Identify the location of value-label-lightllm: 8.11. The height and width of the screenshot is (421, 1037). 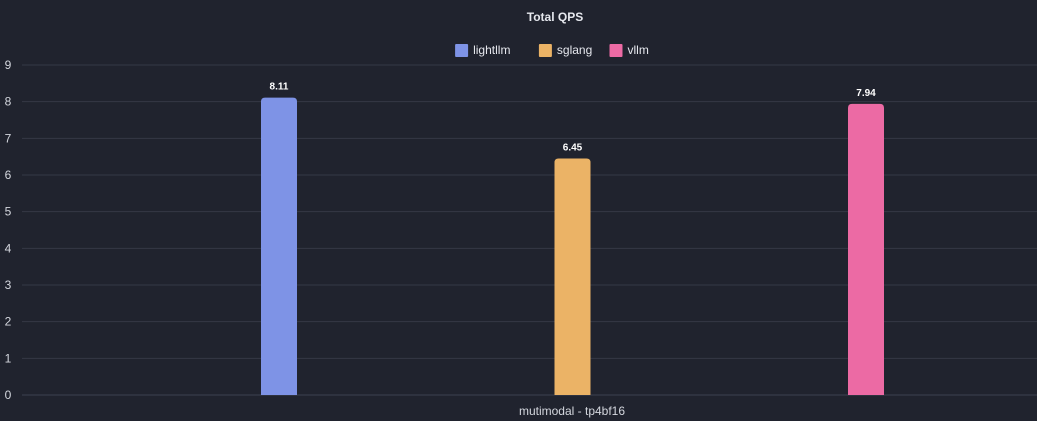
(279, 87).